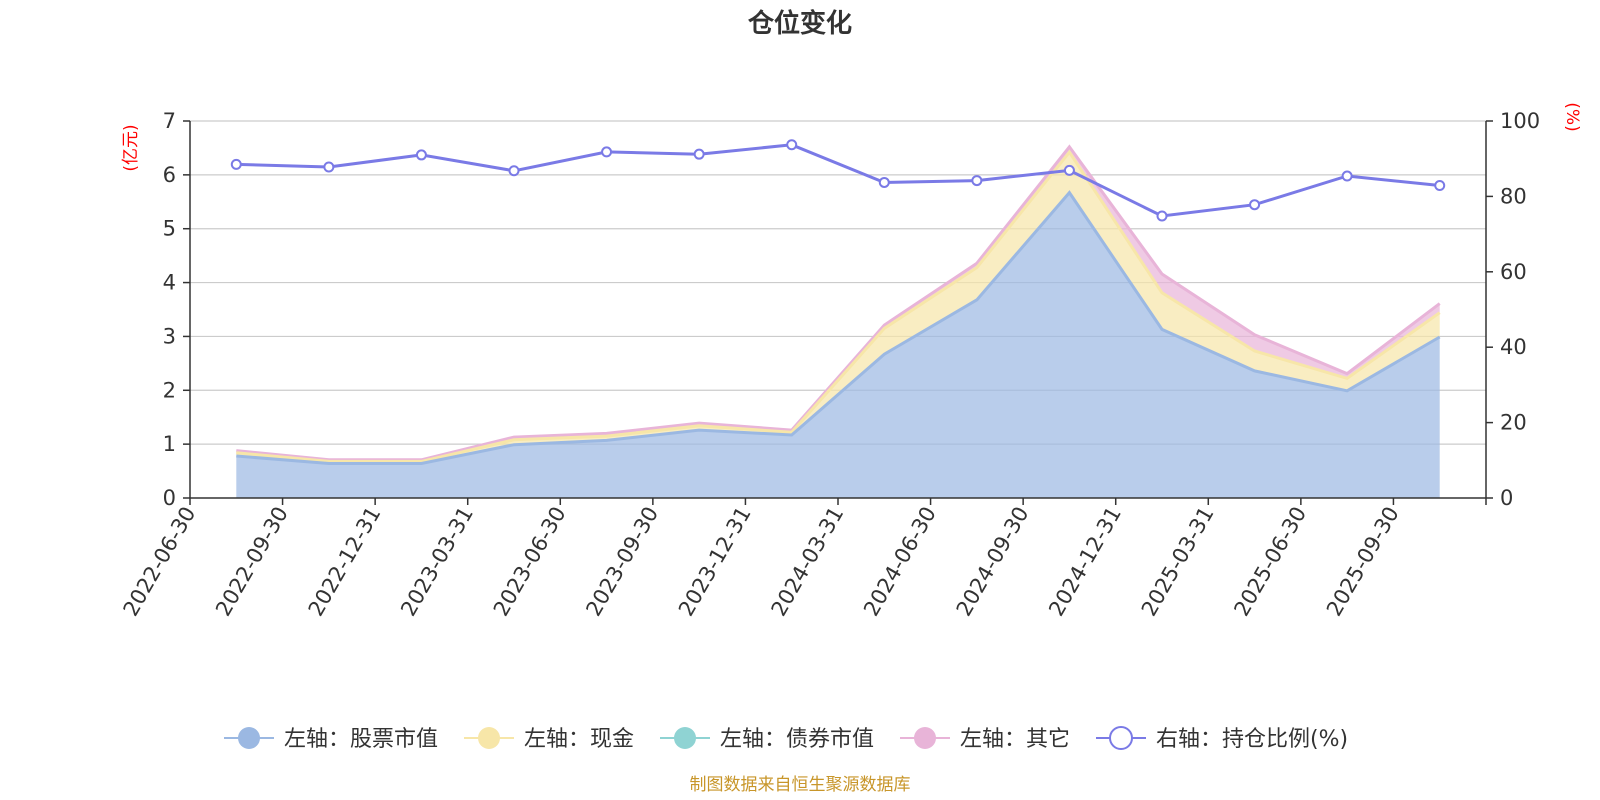  Describe the element at coordinates (169, 498) in the screenshot. I see `left-tick-label: 0` at that location.